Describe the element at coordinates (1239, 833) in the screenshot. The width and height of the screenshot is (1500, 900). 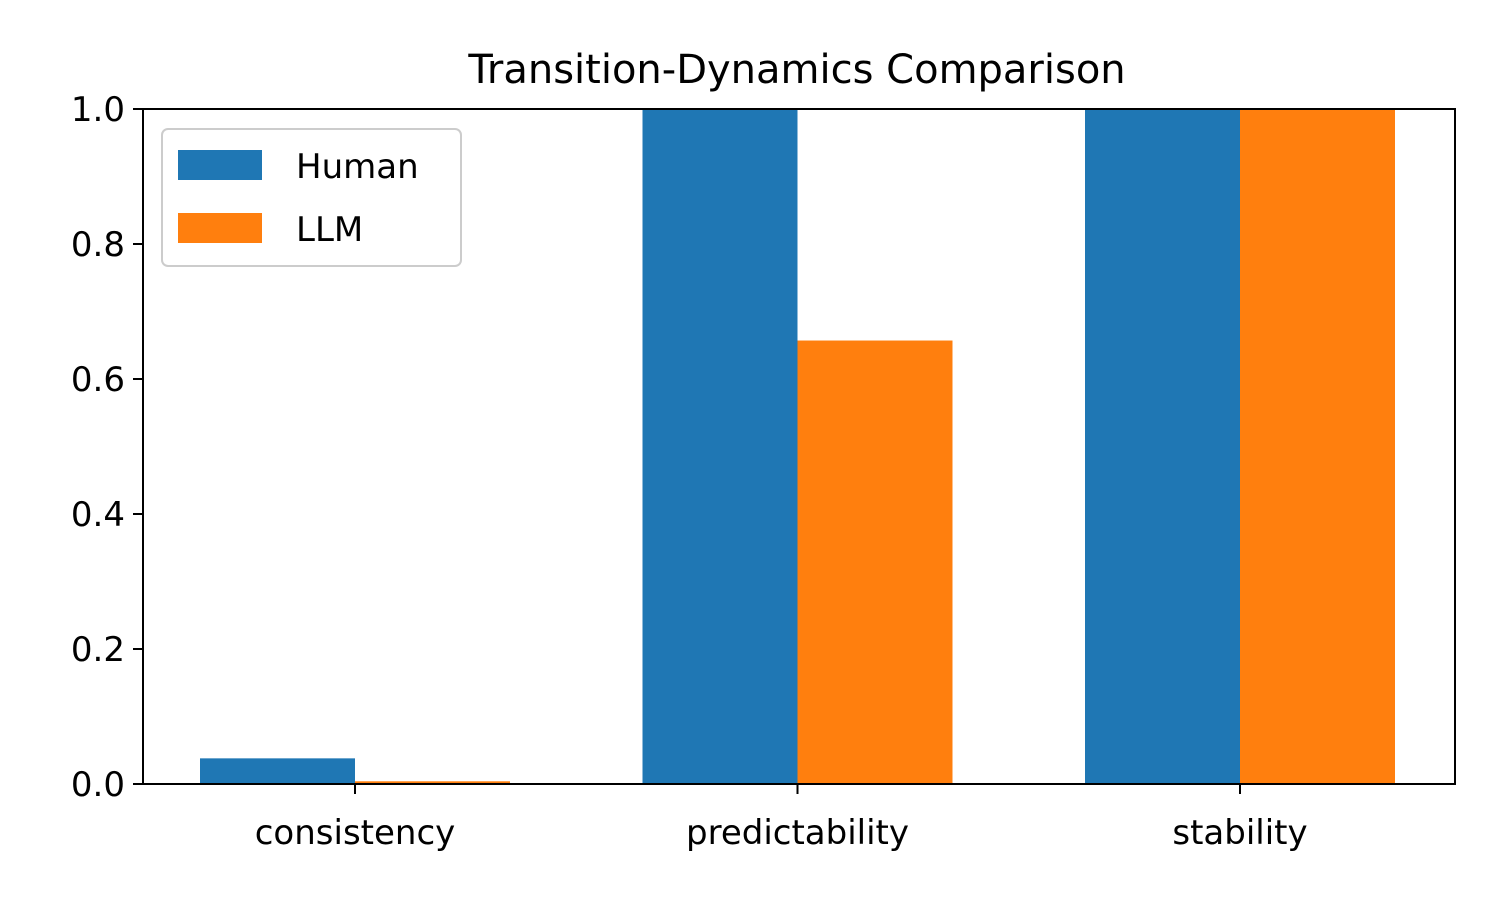
I see `x-tick-label-stability: stability` at that location.